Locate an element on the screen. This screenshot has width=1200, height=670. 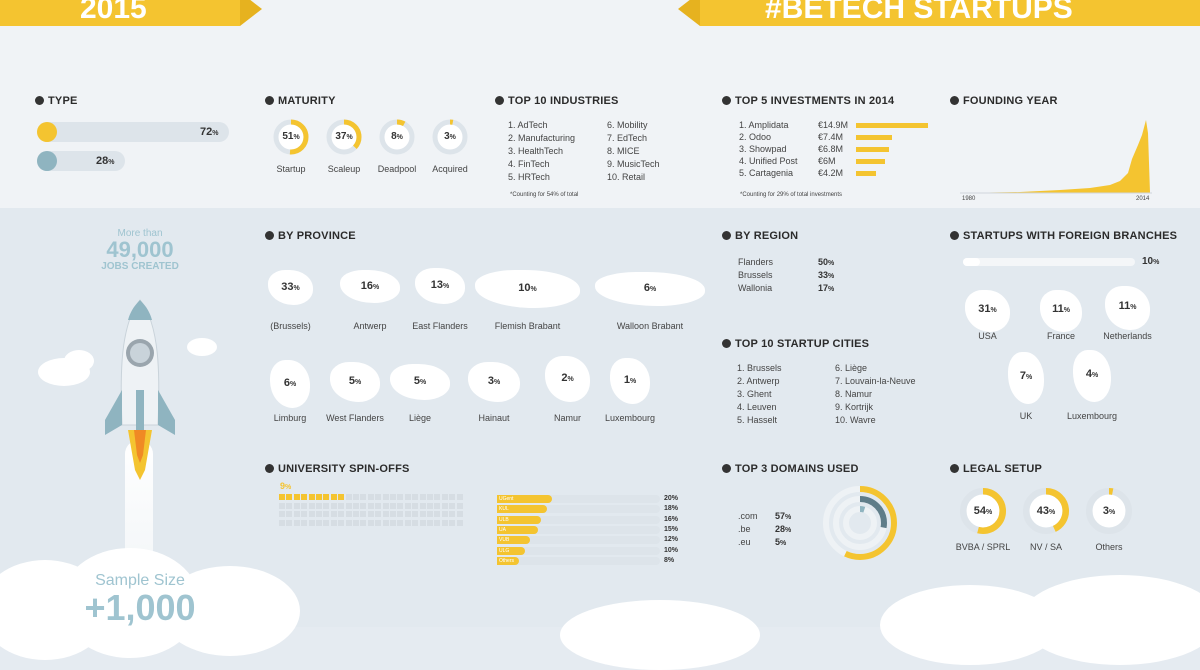
spinoff-bar-label: UA is located at coordinates (502, 529).